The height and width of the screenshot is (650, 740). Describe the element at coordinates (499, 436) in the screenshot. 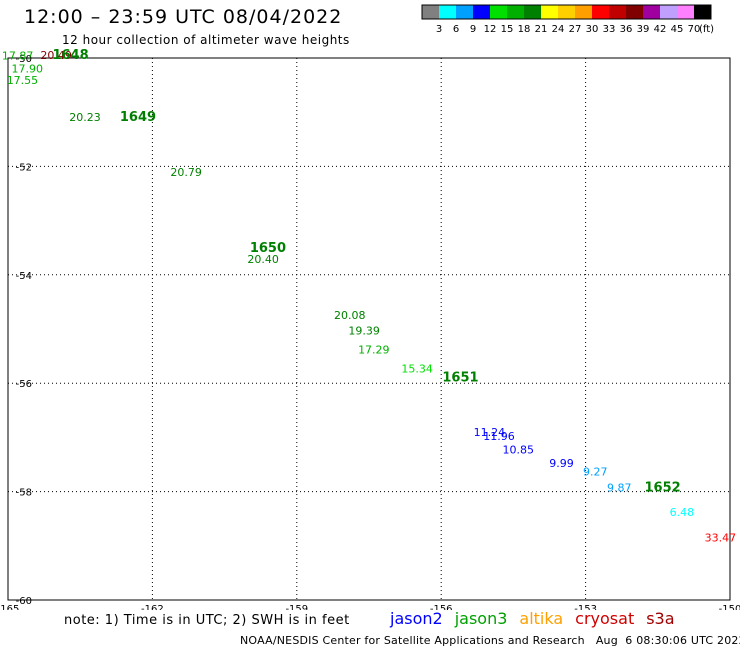

I see `swh-observation: 11.96` at that location.